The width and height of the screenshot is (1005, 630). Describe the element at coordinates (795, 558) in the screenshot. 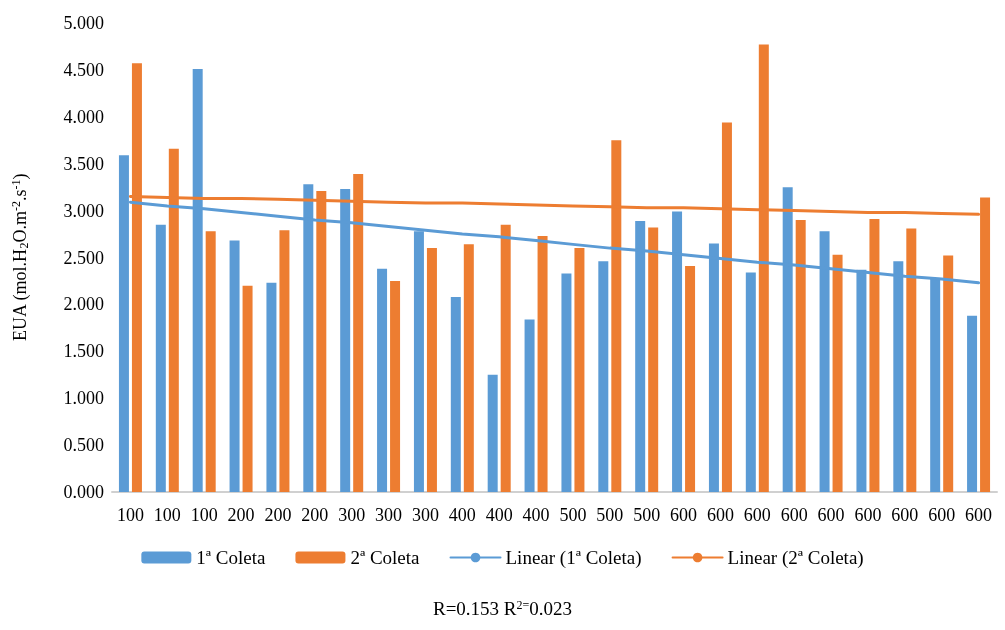

I see `legend-label: Linear (2ª Coleta)` at that location.